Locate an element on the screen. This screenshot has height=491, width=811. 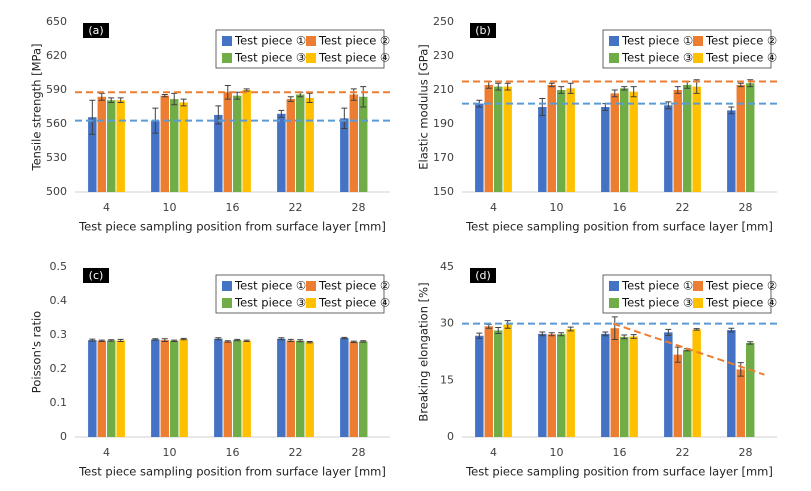
legend-label: Test piece ① is located at coordinates (270, 286).